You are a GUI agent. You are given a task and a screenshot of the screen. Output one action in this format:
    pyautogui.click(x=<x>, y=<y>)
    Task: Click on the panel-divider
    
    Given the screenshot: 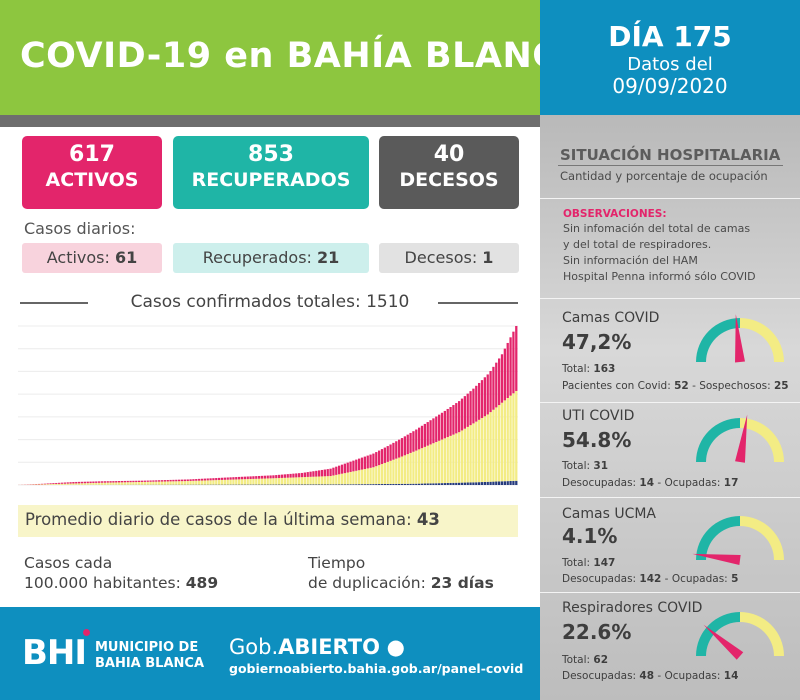 What is the action you would take?
    pyautogui.click(x=670, y=402)
    